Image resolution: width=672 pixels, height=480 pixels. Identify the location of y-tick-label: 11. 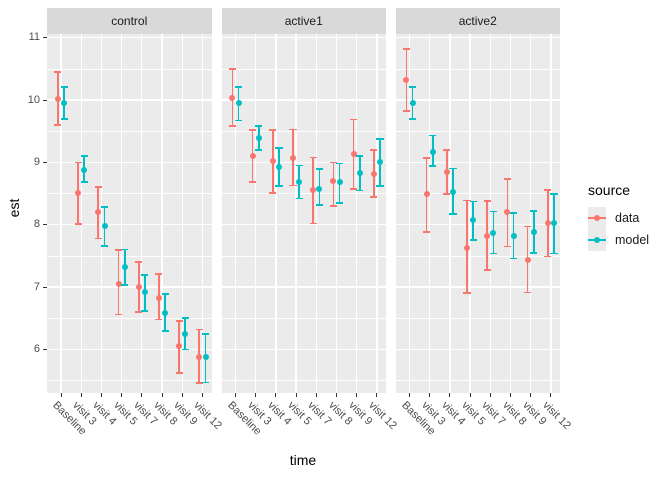
(34, 37).